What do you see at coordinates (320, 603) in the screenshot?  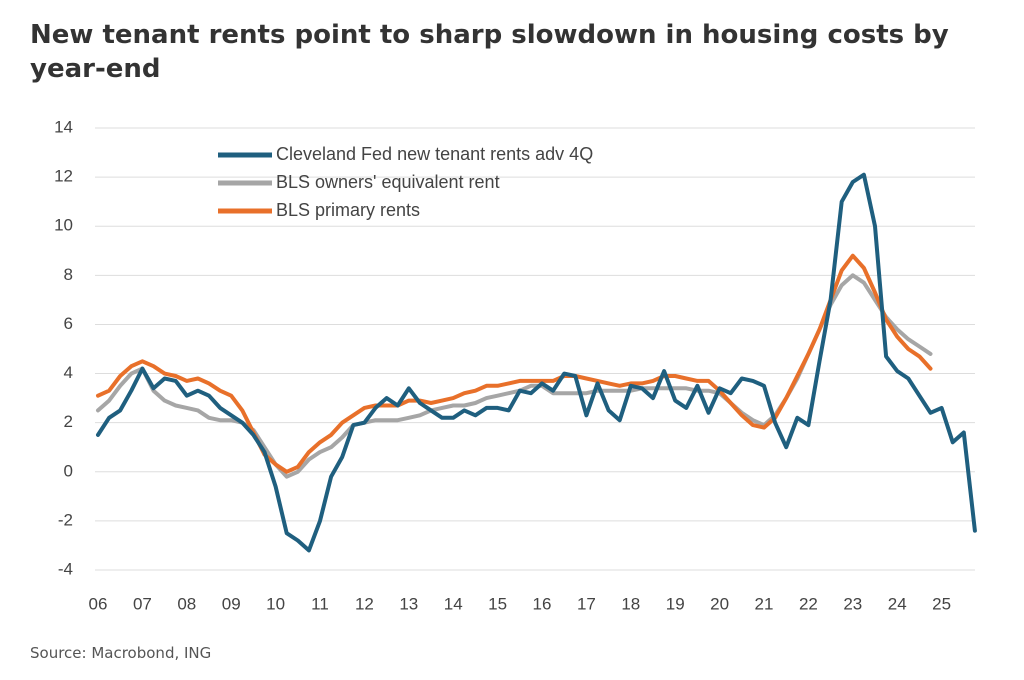 I see `x-tick-label: 11` at bounding box center [320, 603].